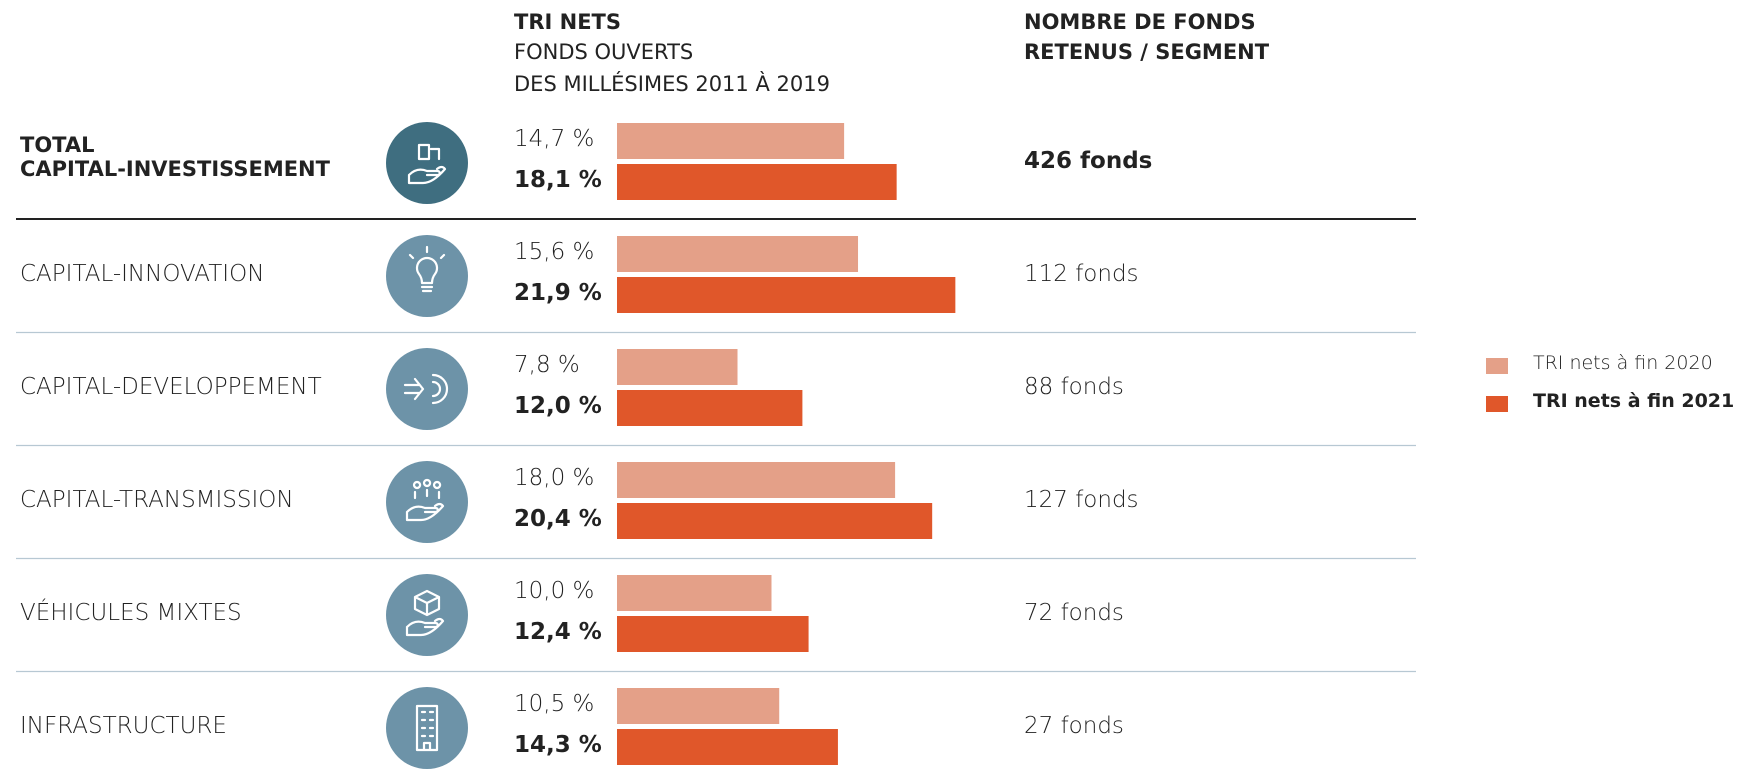 This screenshot has width=1741, height=783. I want to click on value-label: 10,5 %, so click(554, 704).